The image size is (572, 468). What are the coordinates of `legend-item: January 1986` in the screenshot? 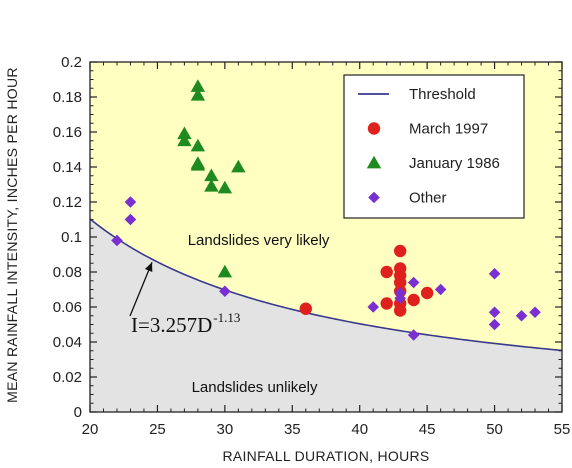 It's located at (433, 163).